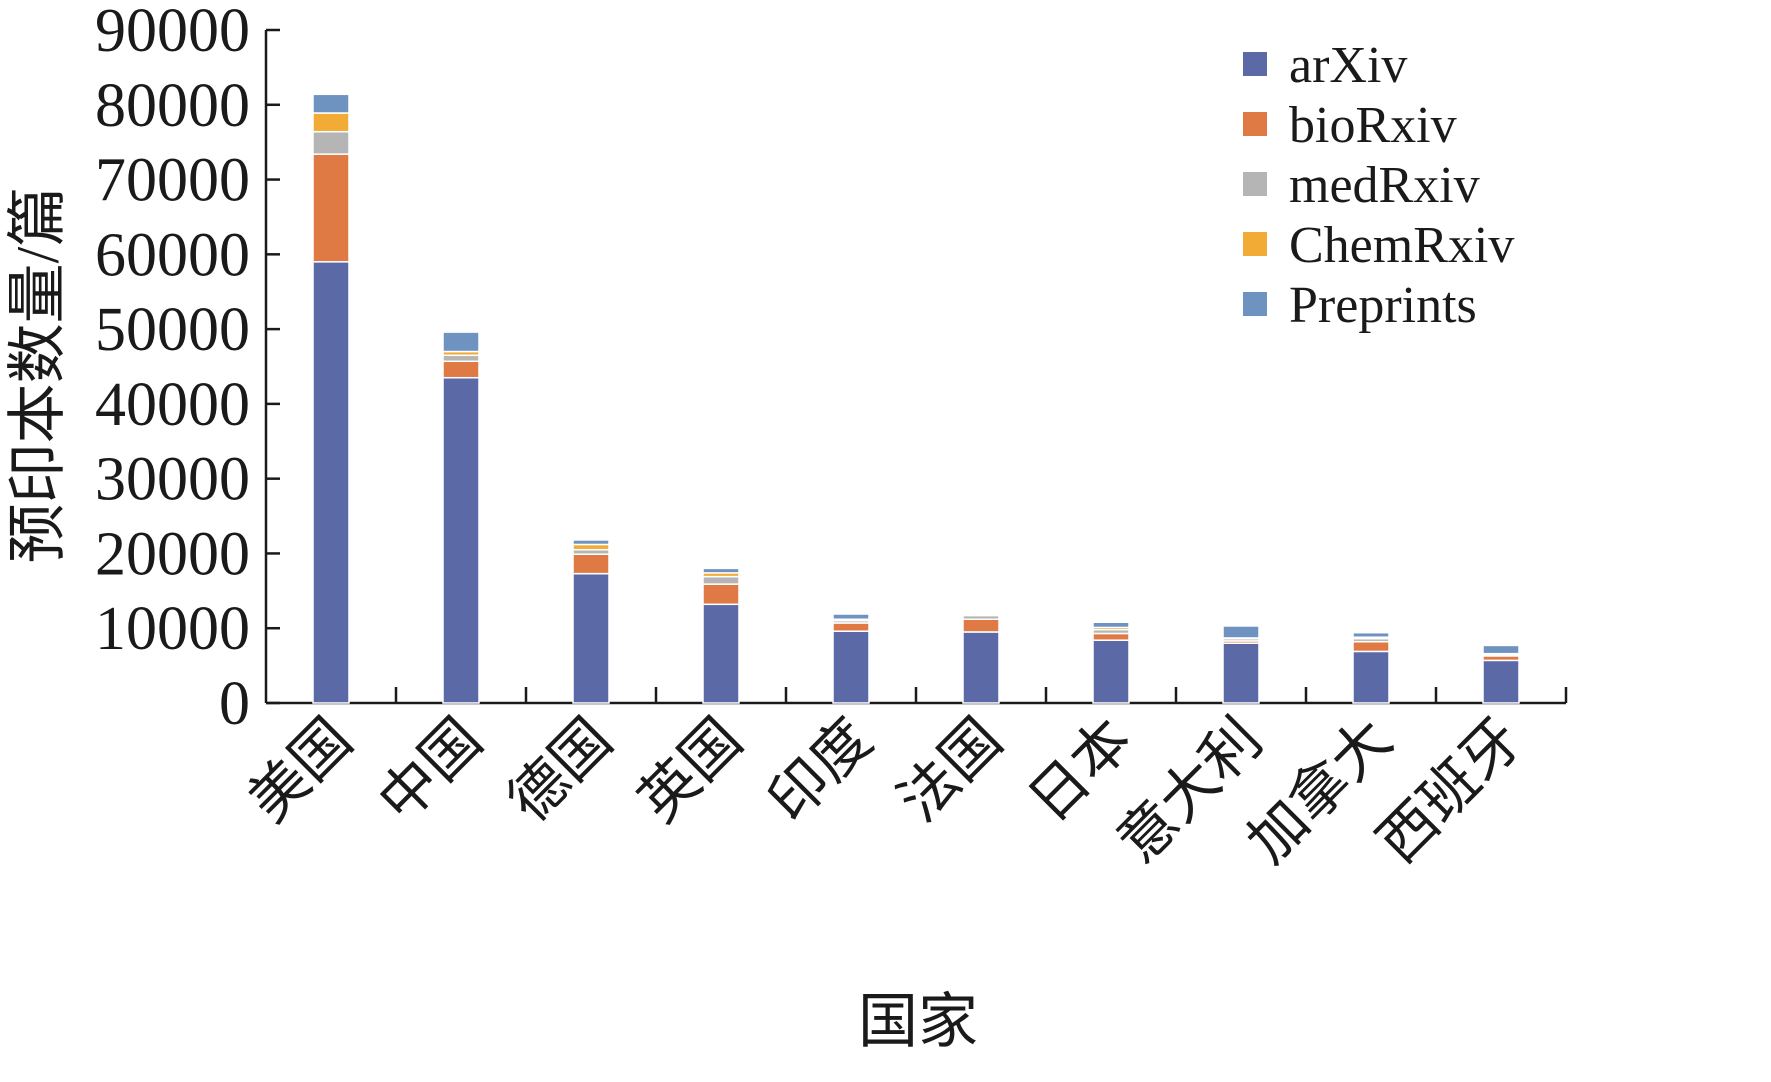 Image resolution: width=1771 pixels, height=1082 pixels. Describe the element at coordinates (172, 405) in the screenshot. I see `y-tick-label: 40000` at that location.